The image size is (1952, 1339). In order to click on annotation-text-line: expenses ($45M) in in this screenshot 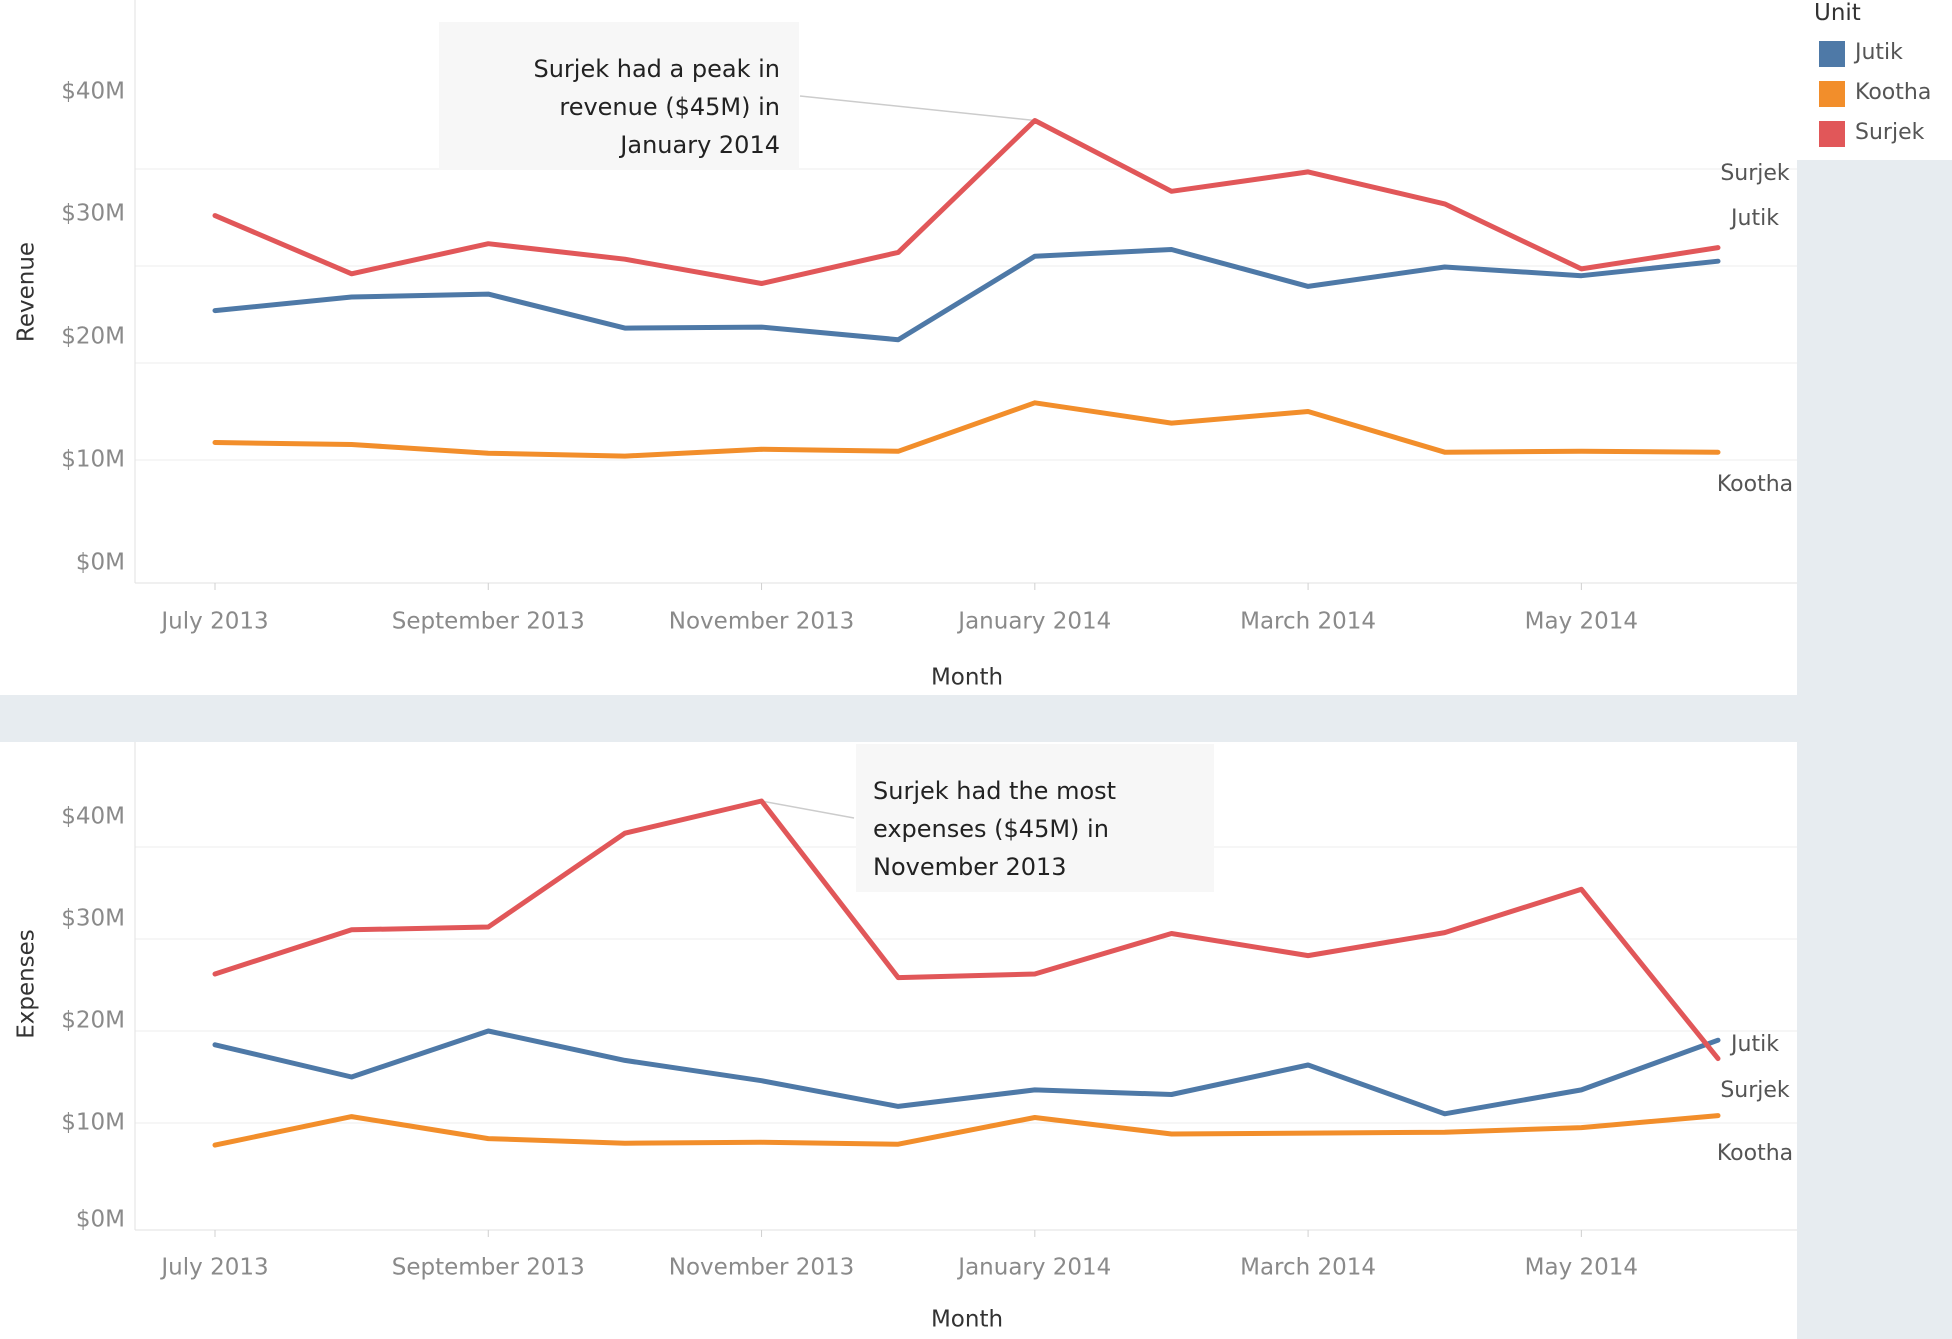, I will do `click(991, 829)`.